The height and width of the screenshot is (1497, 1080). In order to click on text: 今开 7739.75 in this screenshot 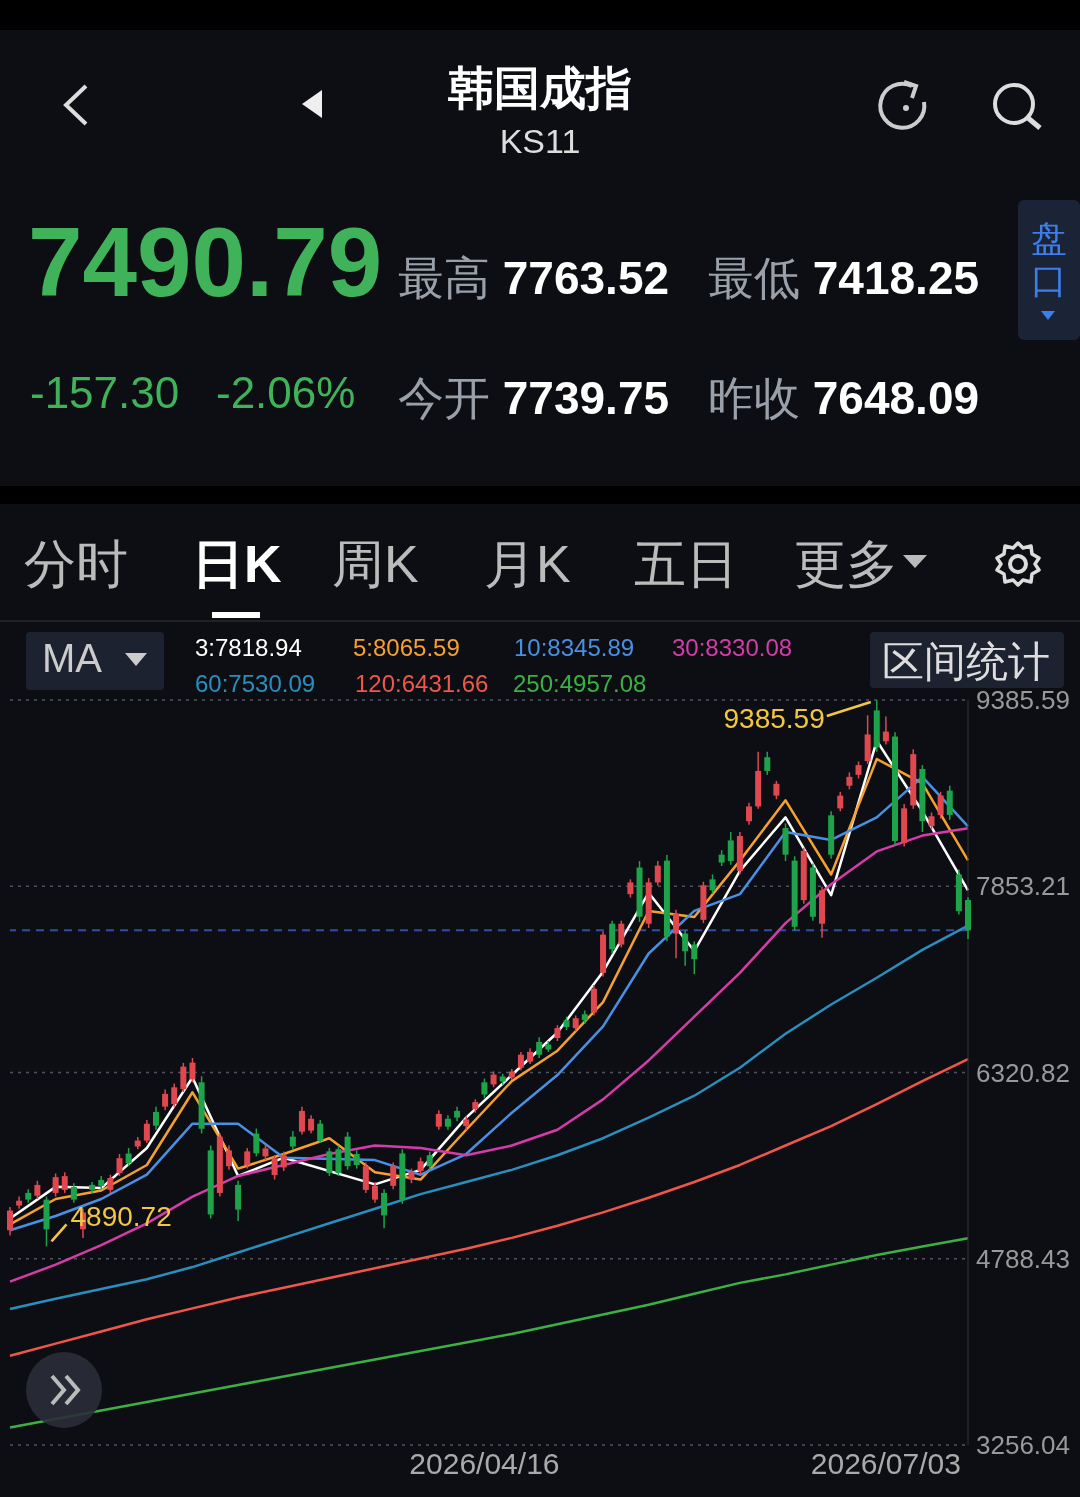, I will do `click(534, 398)`.